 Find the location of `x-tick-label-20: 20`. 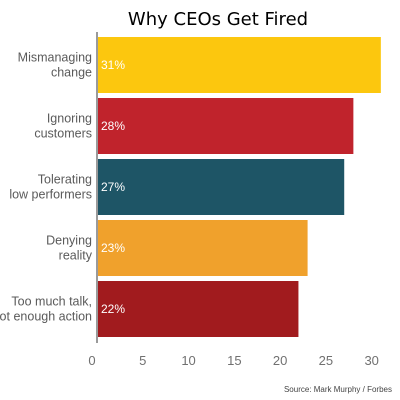

x-tick-label-20: 20 is located at coordinates (280, 360).